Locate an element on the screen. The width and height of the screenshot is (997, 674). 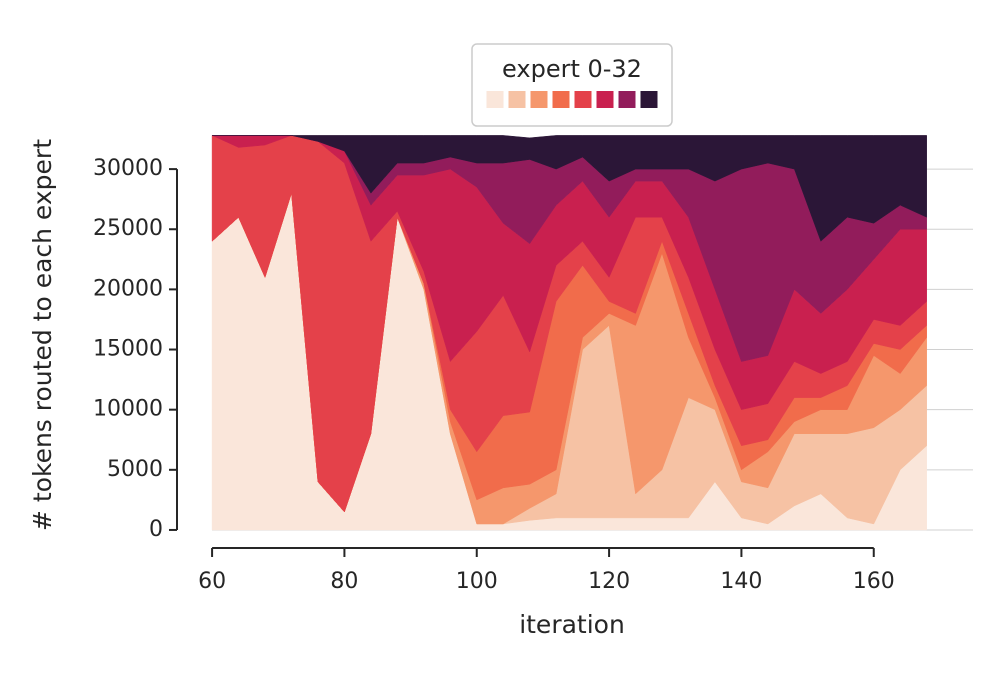
y-tick-label: 20000 is located at coordinates (128, 288).